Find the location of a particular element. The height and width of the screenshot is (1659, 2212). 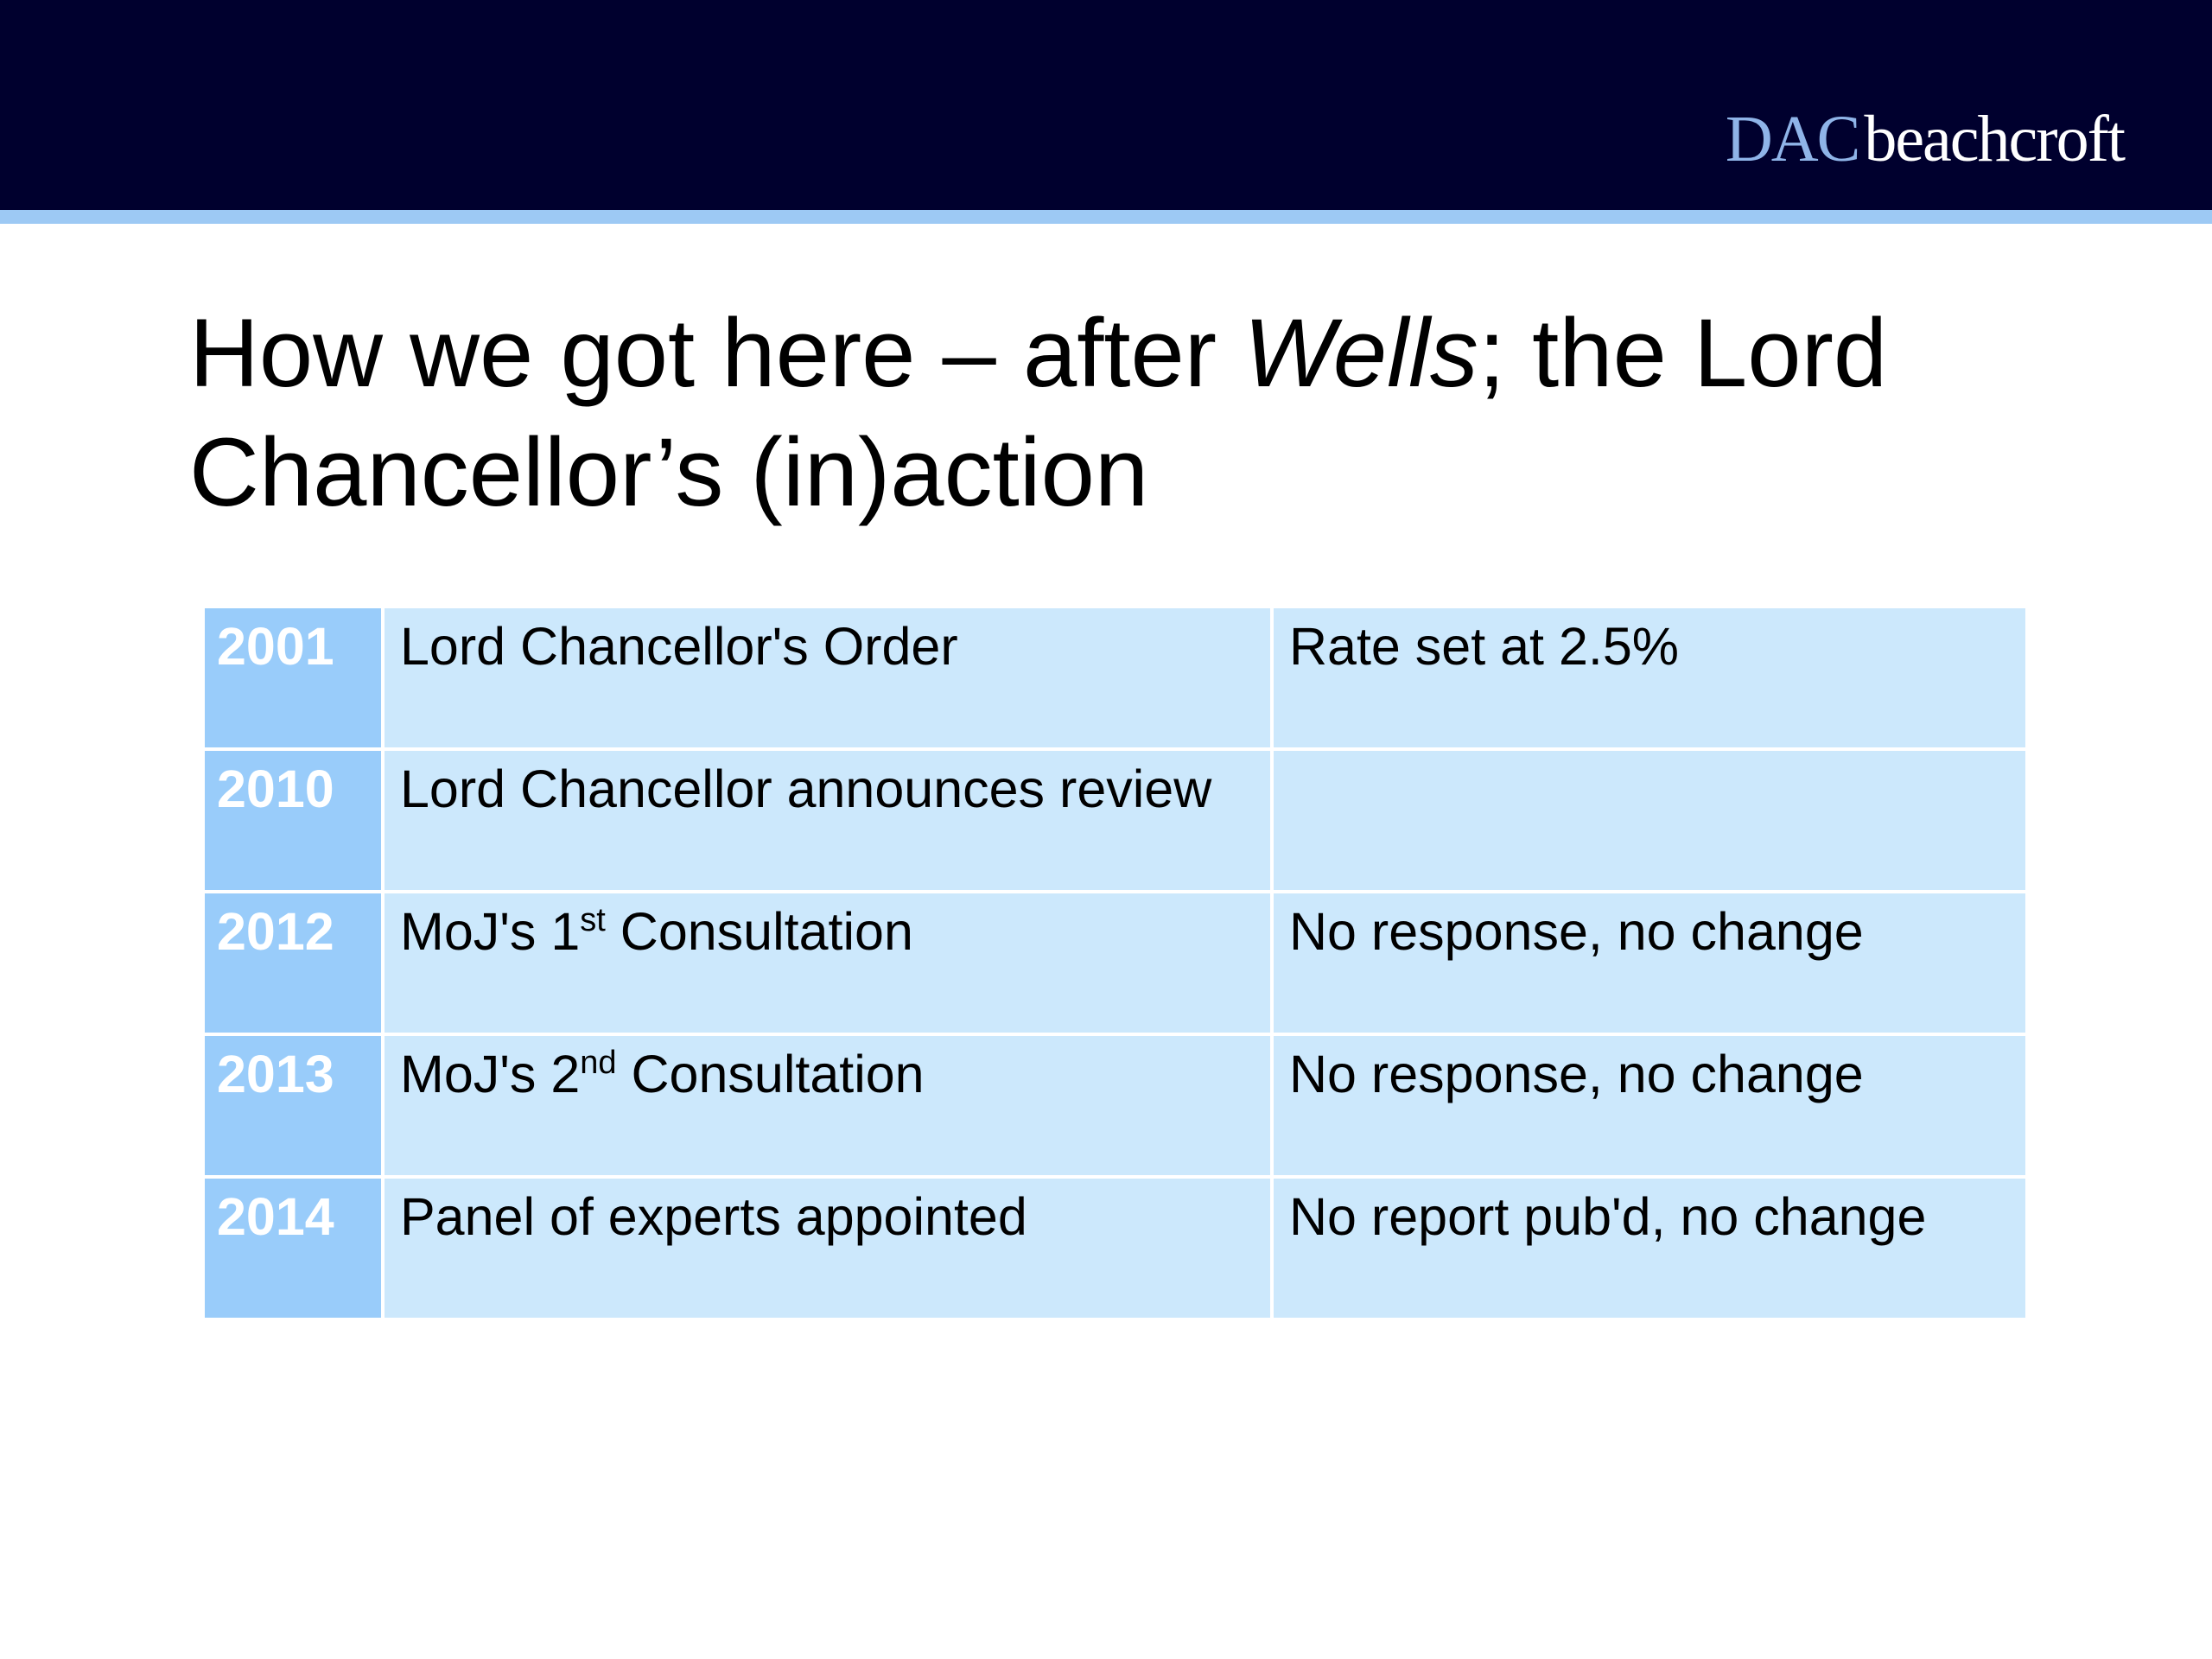

year-cell: 2010 is located at coordinates (293, 820).